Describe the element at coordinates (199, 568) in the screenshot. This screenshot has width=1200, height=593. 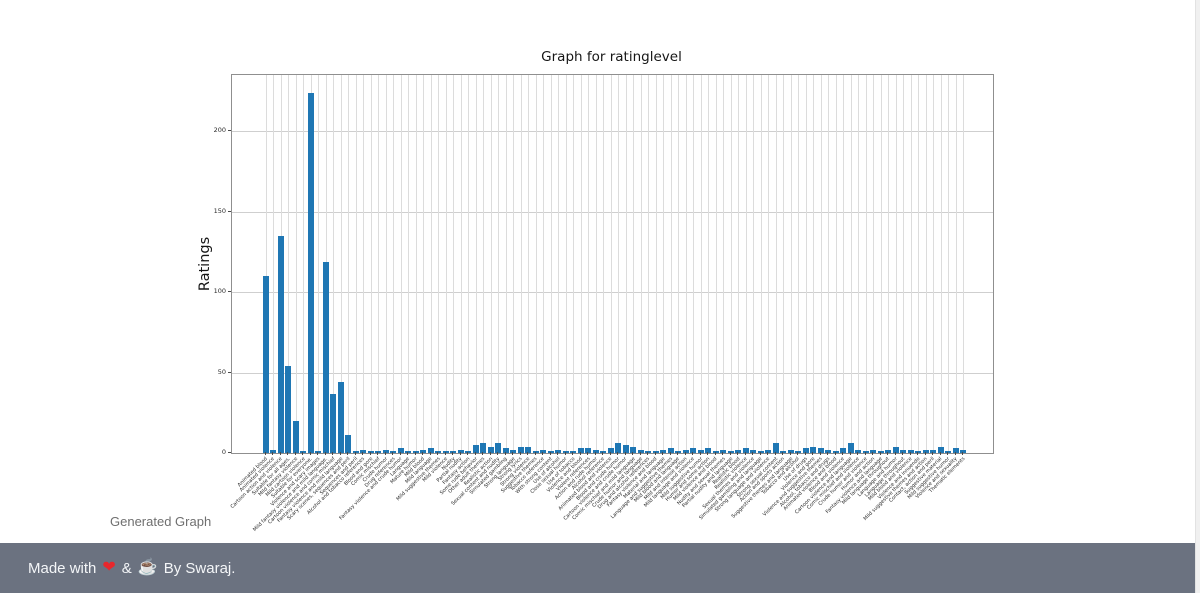
I see `footer-text-author: By Swaraj.` at that location.